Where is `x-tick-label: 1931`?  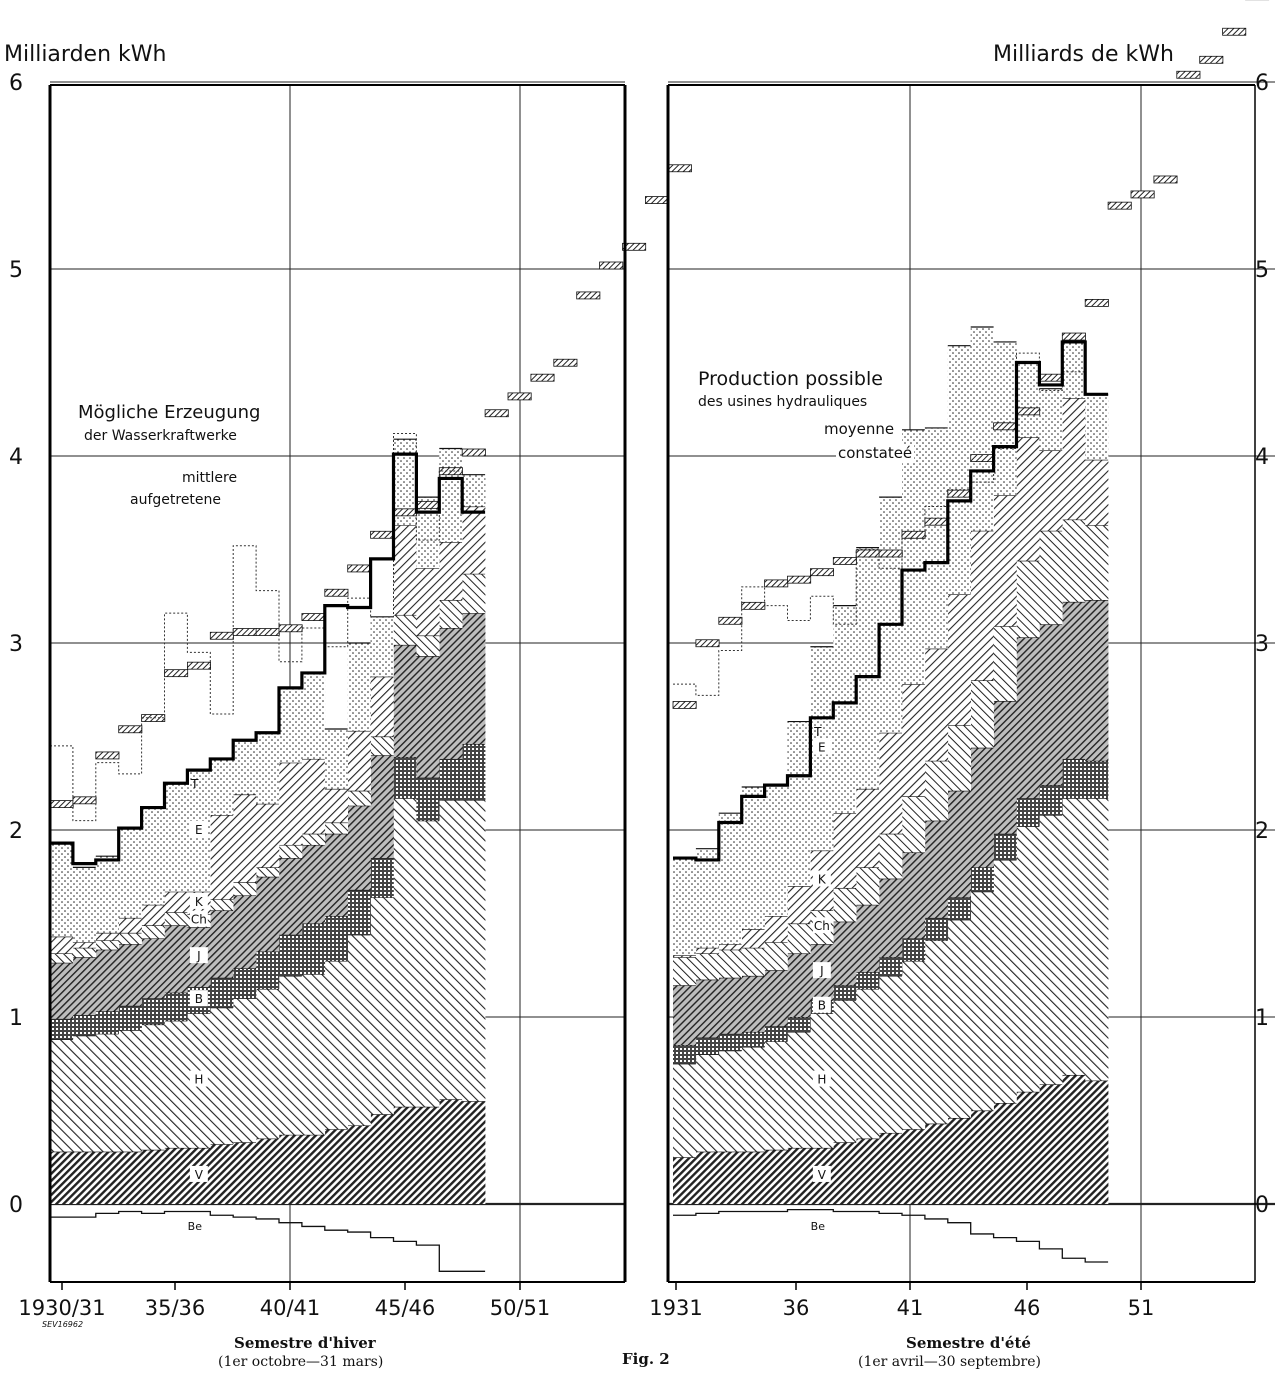 x-tick-label: 1931 is located at coordinates (675, 1308).